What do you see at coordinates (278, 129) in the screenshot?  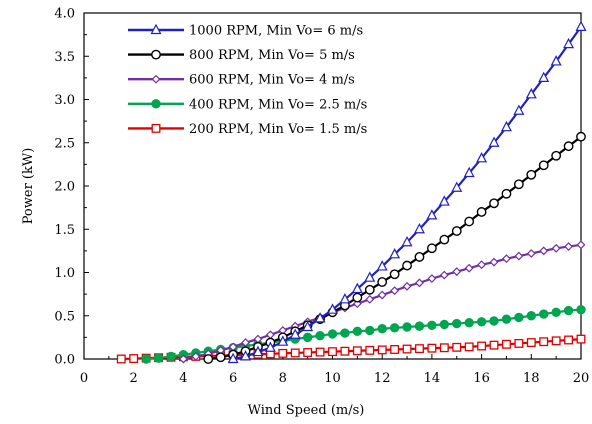 I see `legend-label: 200 RPM, Min Vo= 1.5 m/s` at bounding box center [278, 129].